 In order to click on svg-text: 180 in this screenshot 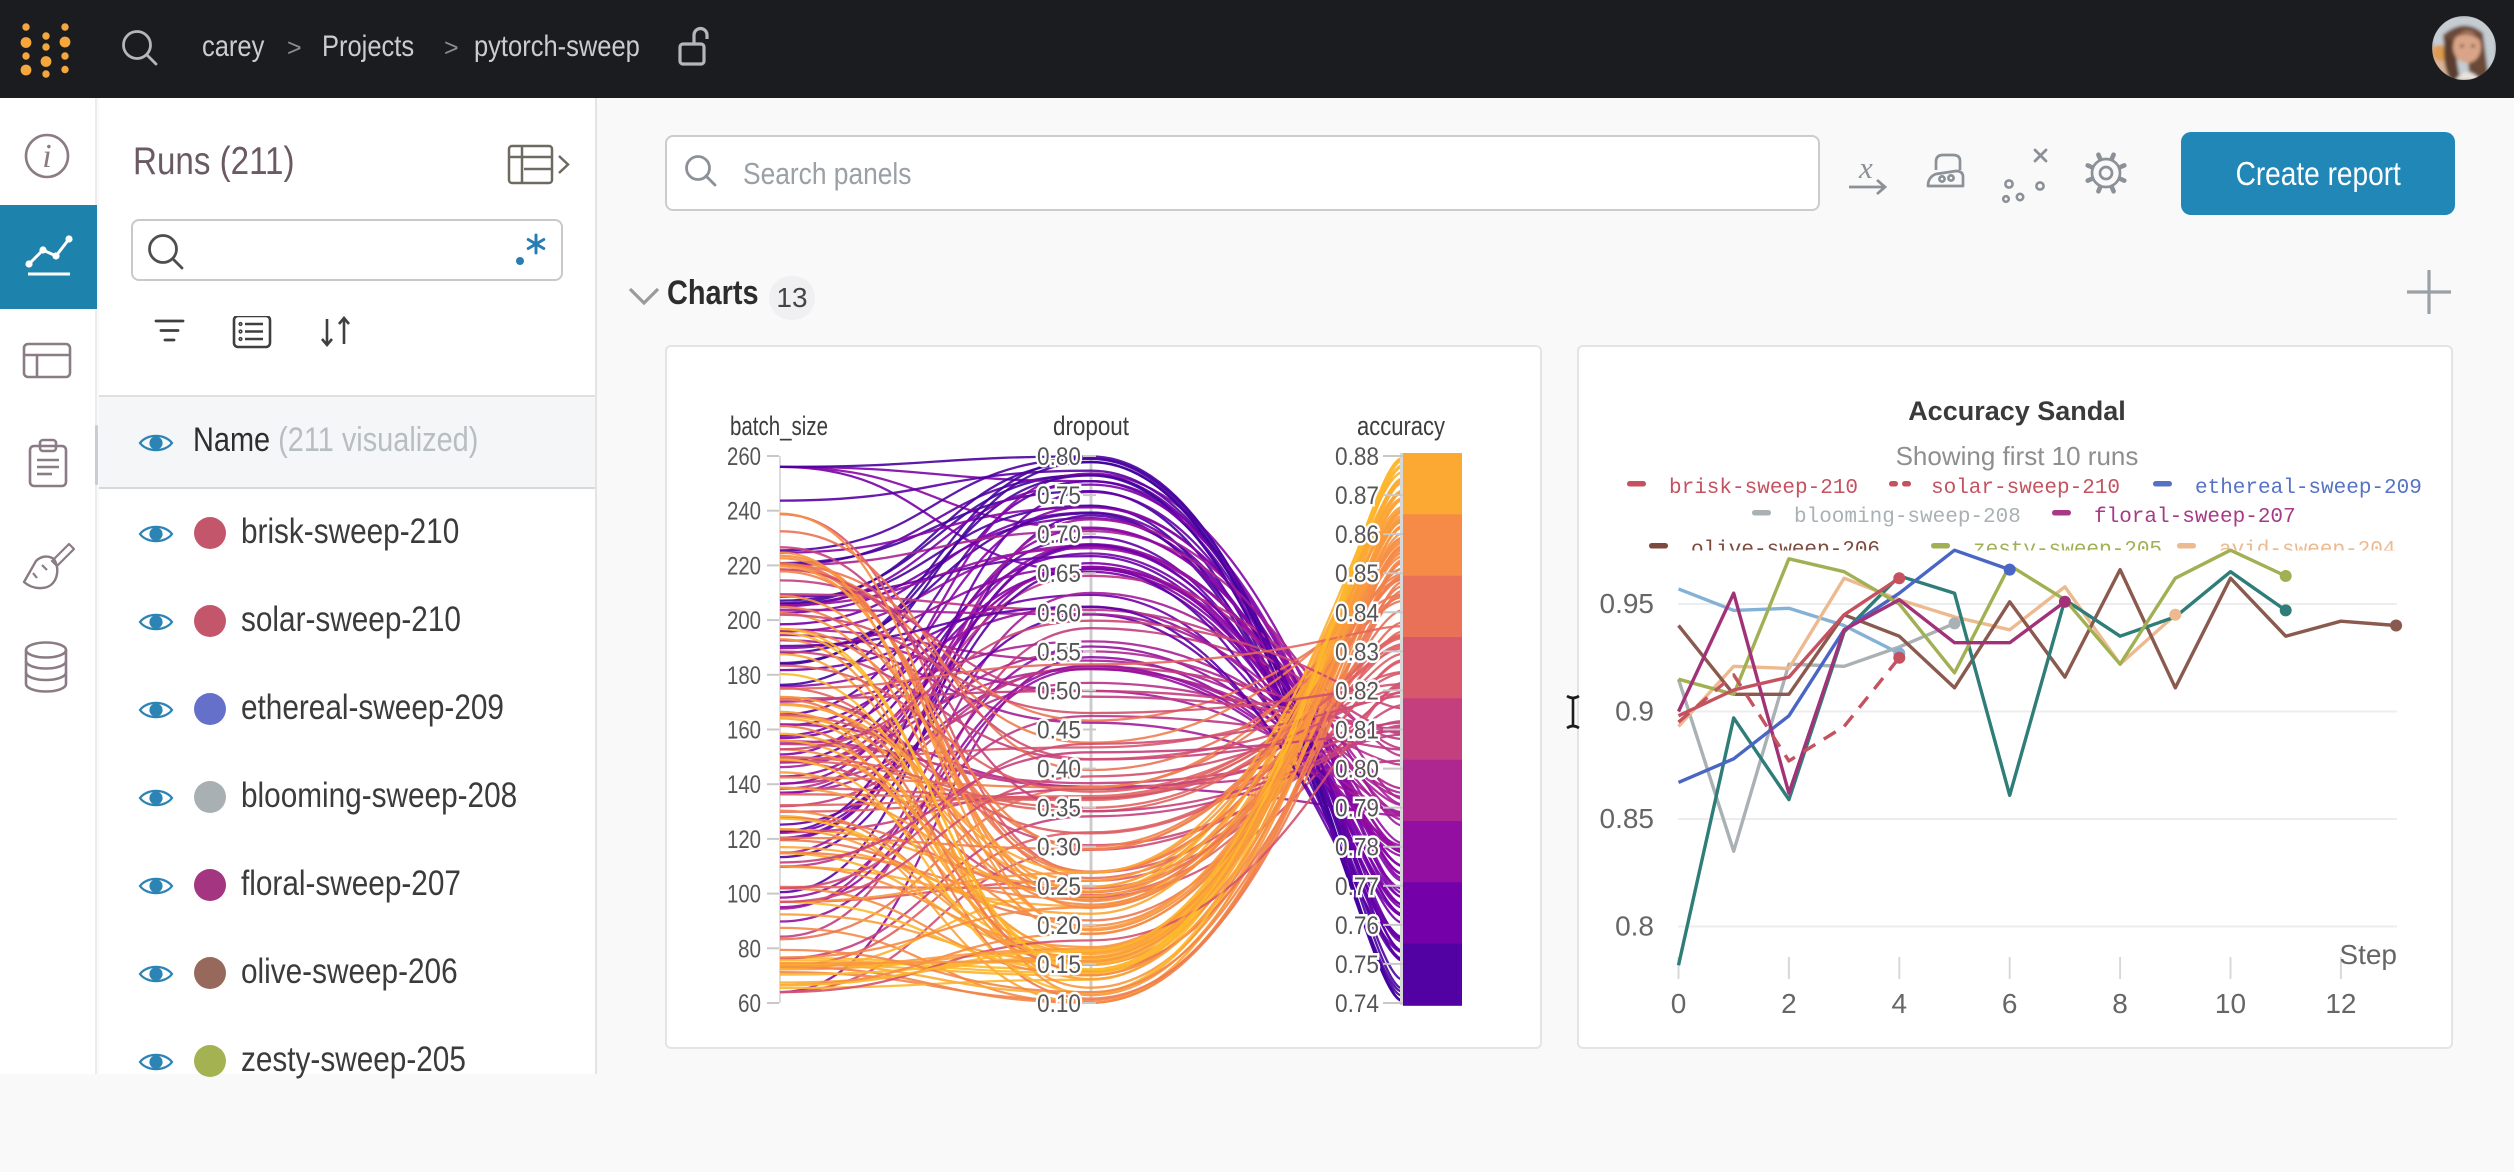, I will do `click(744, 676)`.